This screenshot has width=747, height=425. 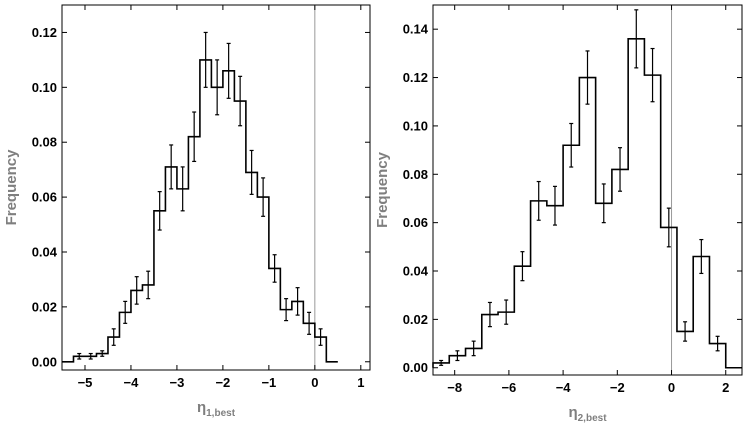 I want to click on x-axis-title: η2,best, so click(x=587, y=414).